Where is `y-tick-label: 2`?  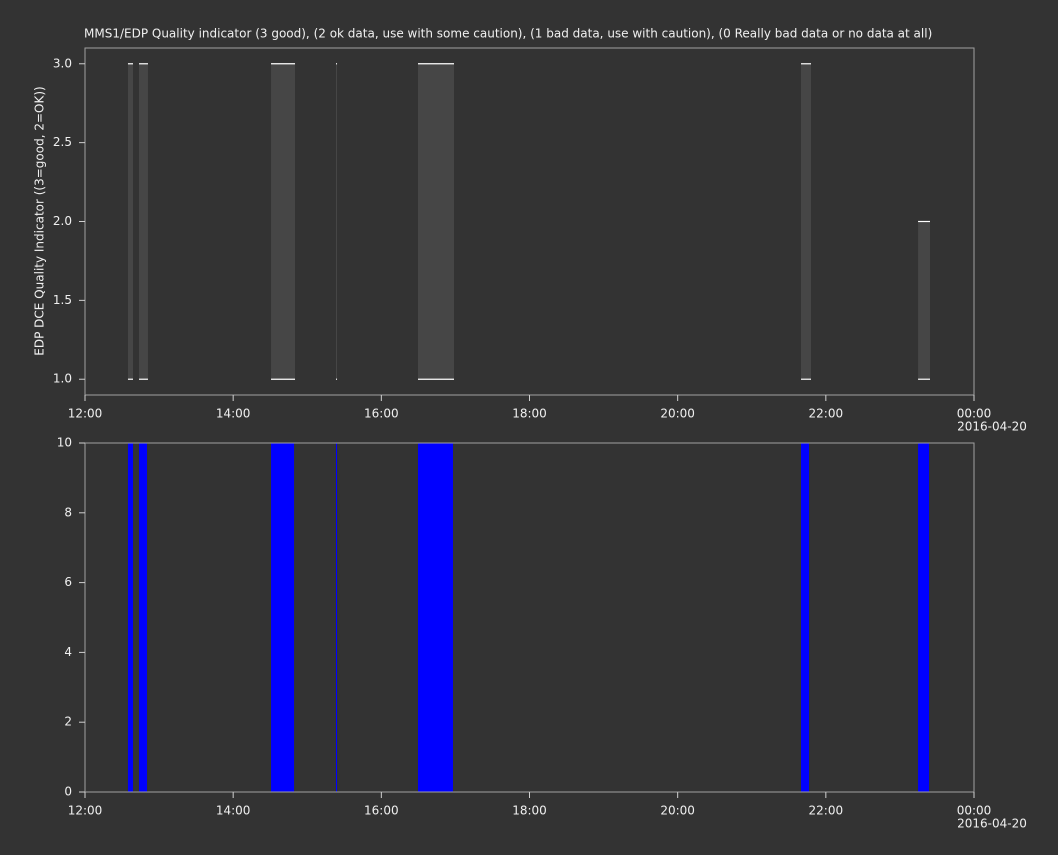 y-tick-label: 2 is located at coordinates (68, 722).